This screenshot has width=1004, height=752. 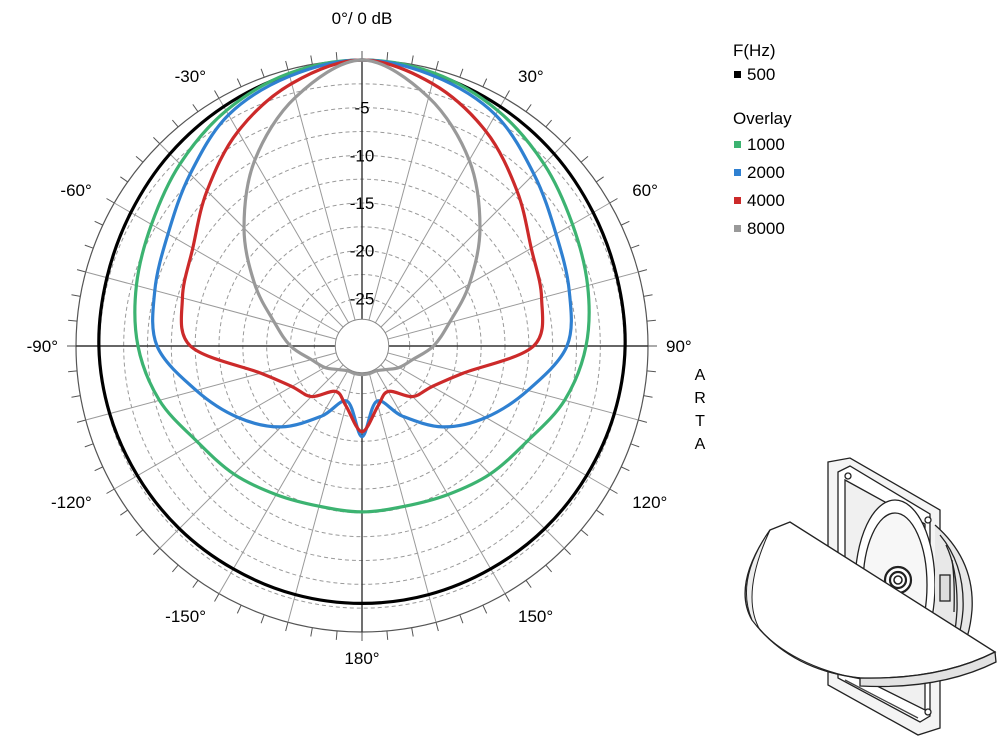 I want to click on legend-swatch-2000, so click(x=737, y=172).